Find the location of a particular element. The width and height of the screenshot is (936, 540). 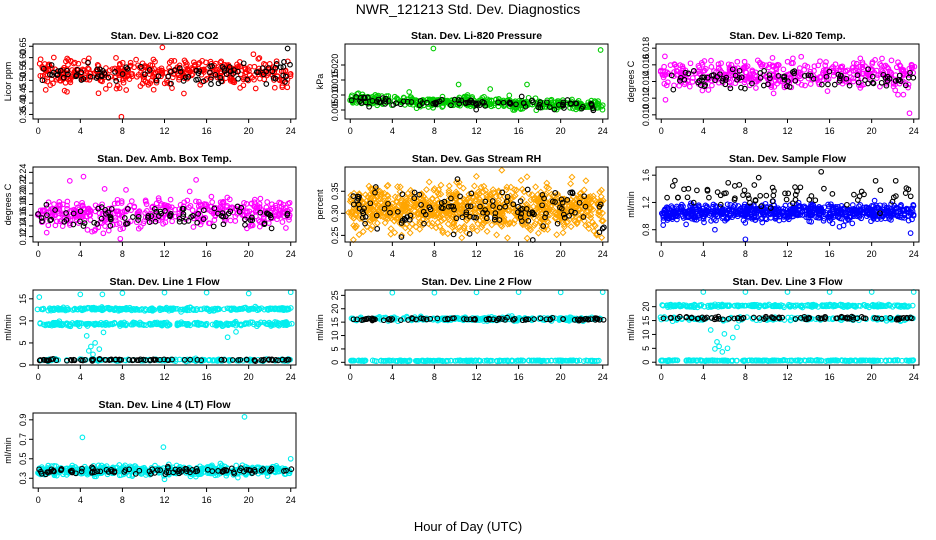

panel-2-xtick-label: 4 is located at coordinates (392, 131).